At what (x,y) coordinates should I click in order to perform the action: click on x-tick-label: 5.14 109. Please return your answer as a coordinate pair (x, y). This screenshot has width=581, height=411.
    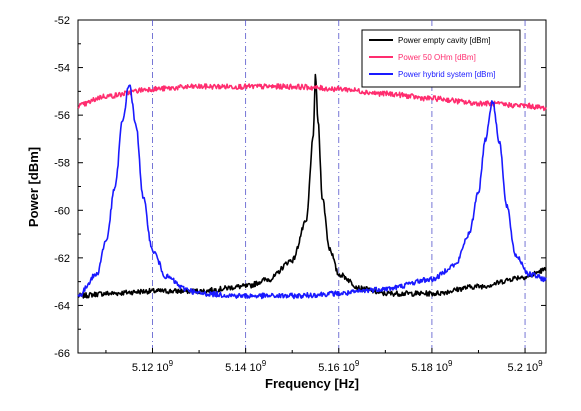
    Looking at the image, I should click on (246, 366).